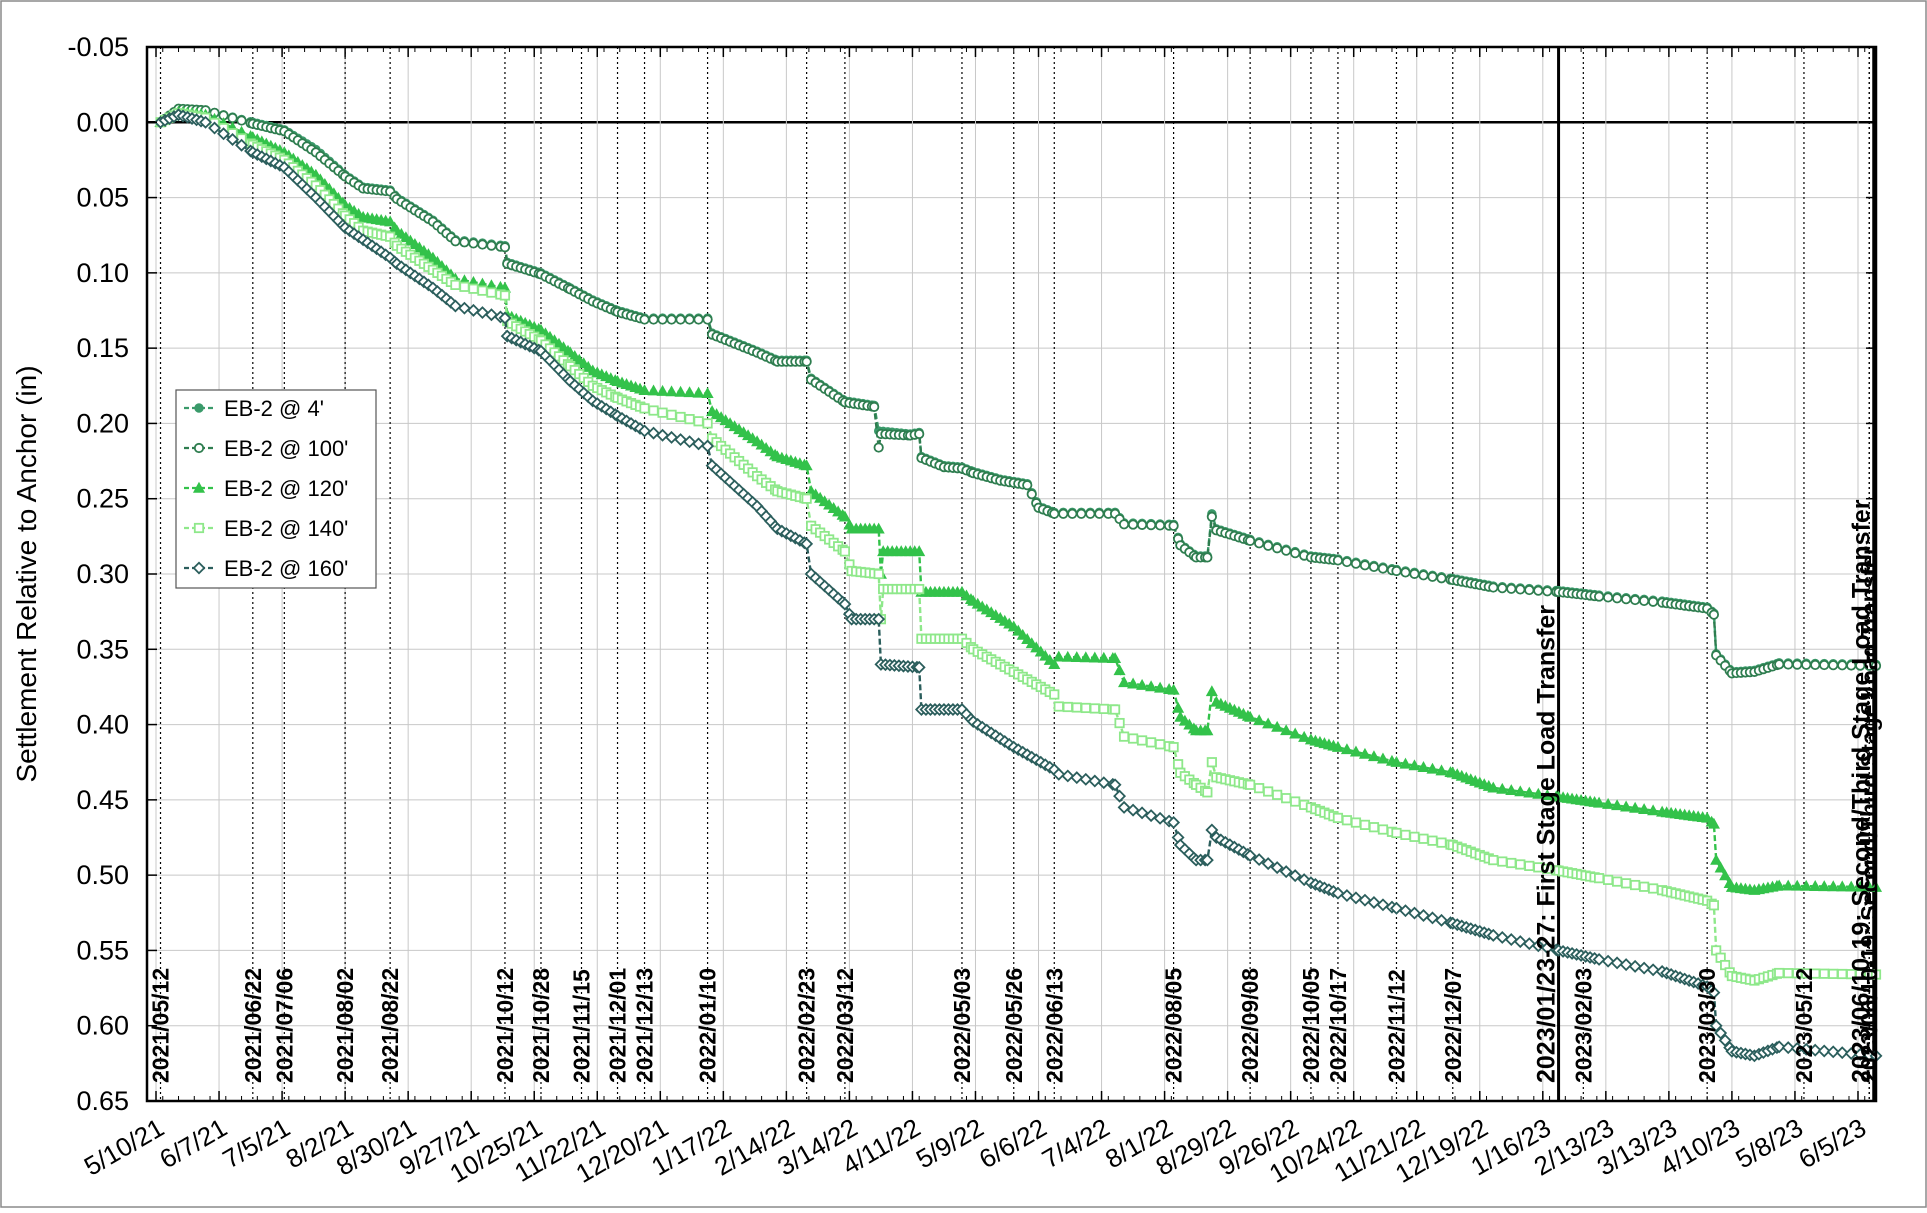  I want to click on legend-label: EB-2 @ 140', so click(286, 528).